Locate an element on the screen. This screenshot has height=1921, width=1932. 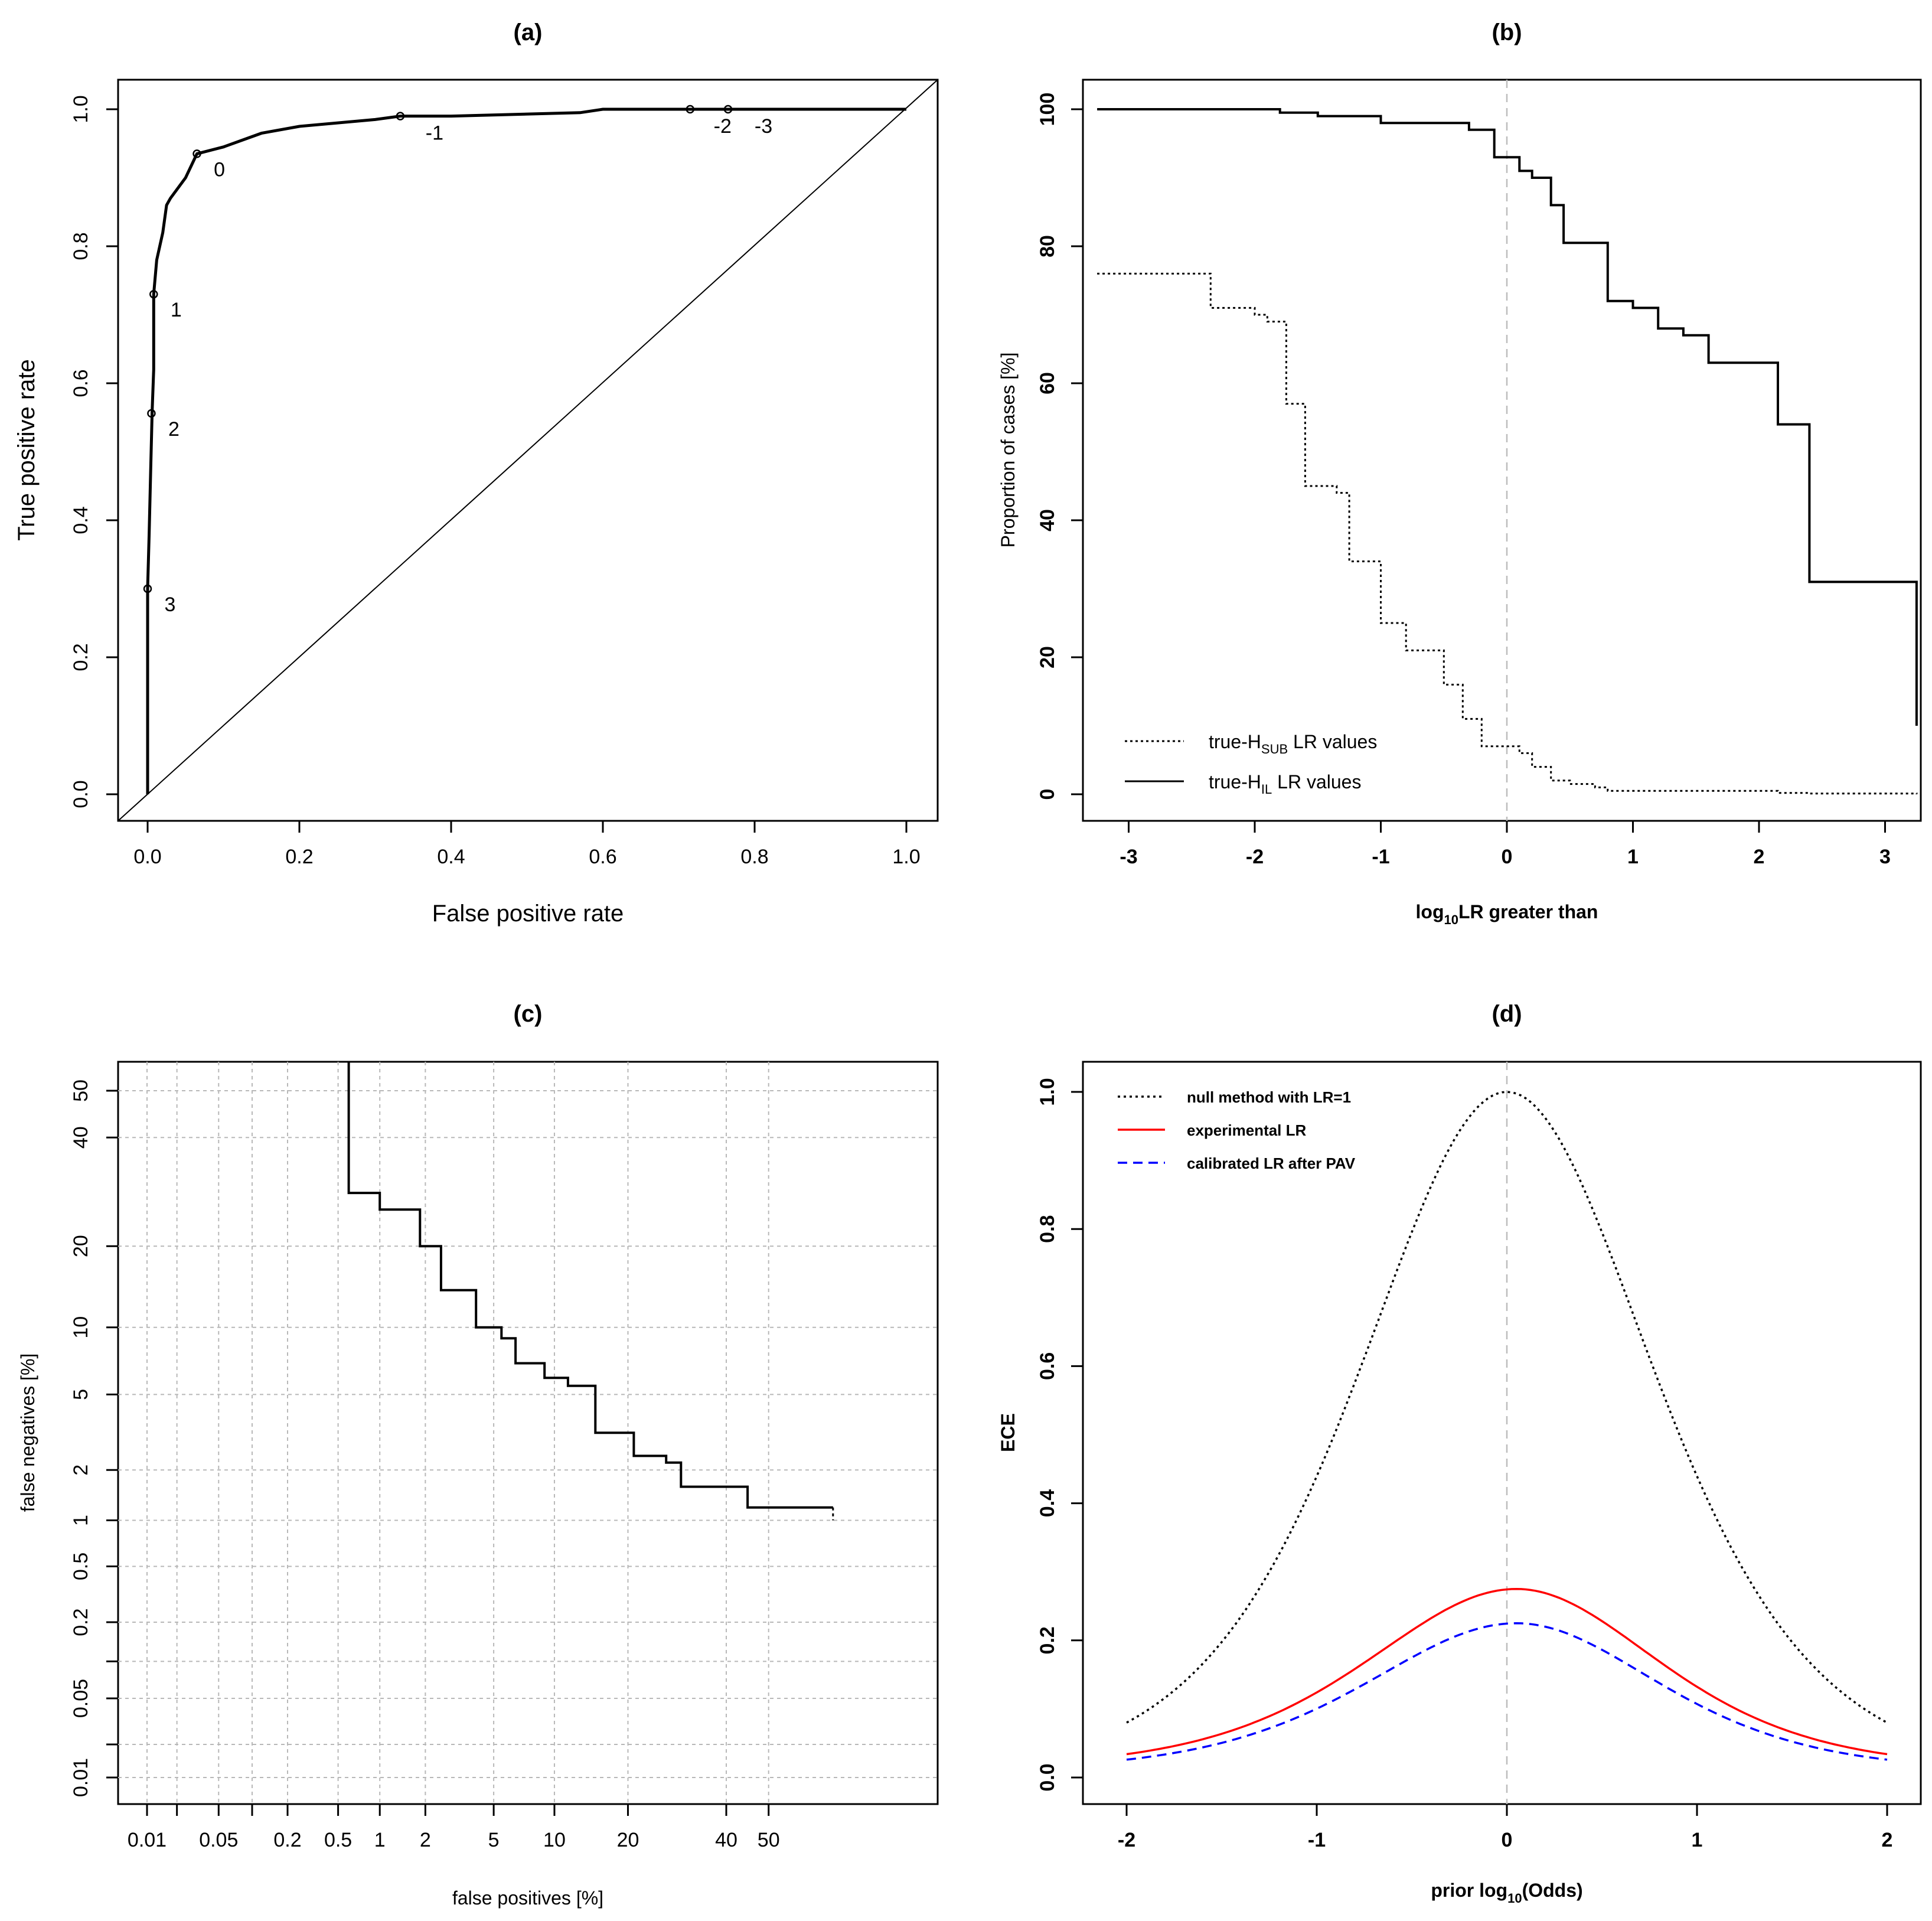
roc-curve-line is located at coordinates (526, 450).